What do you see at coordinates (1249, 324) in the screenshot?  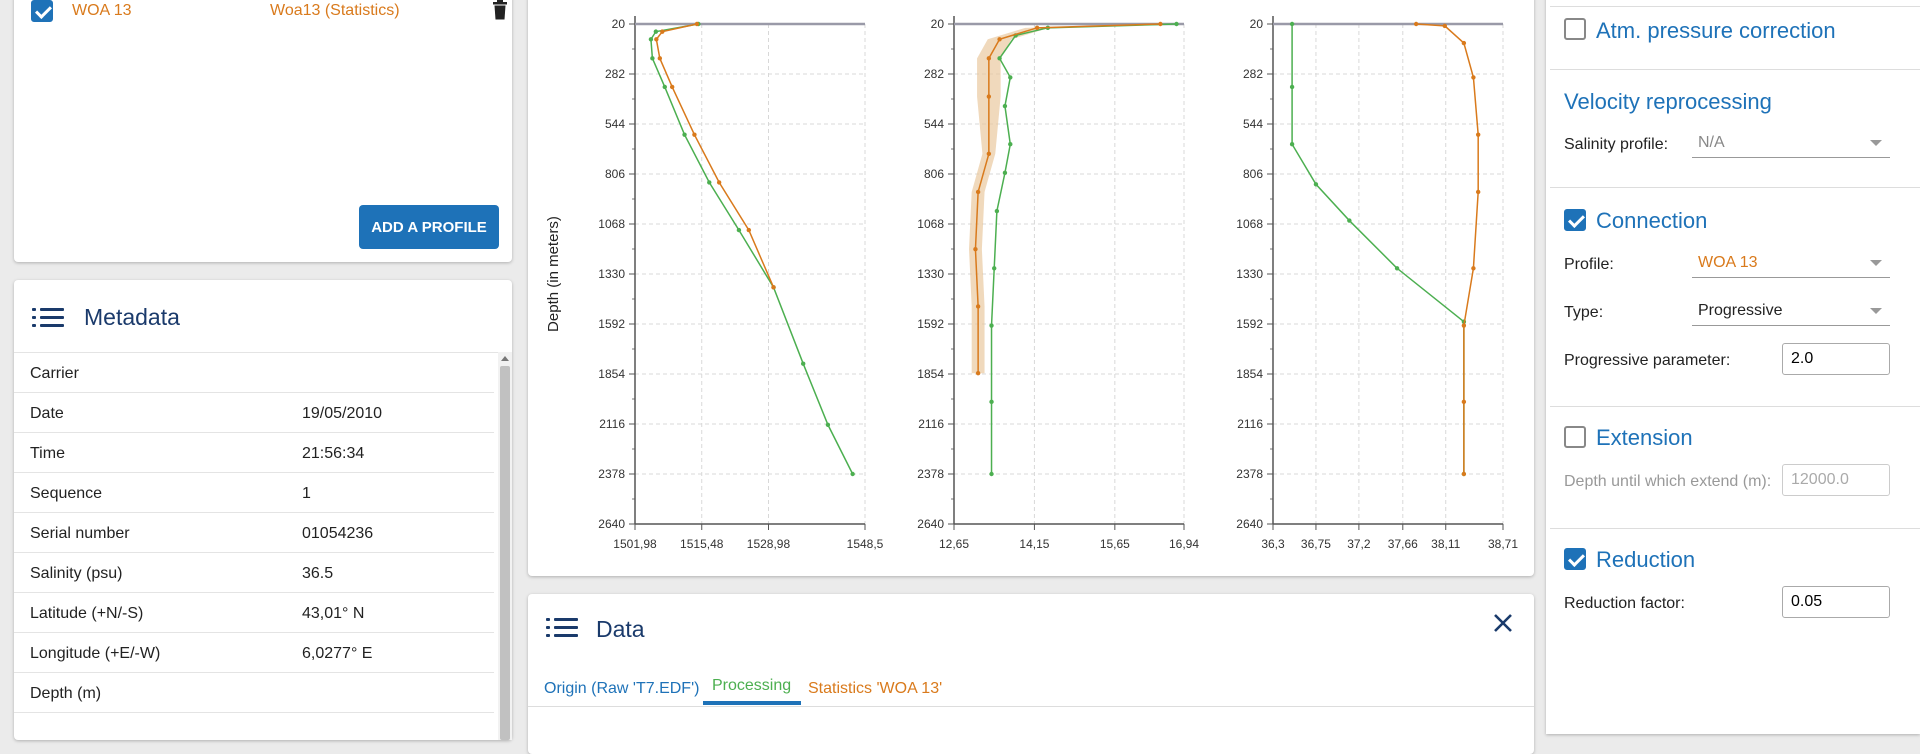 I see `y-tick-label: 1592` at bounding box center [1249, 324].